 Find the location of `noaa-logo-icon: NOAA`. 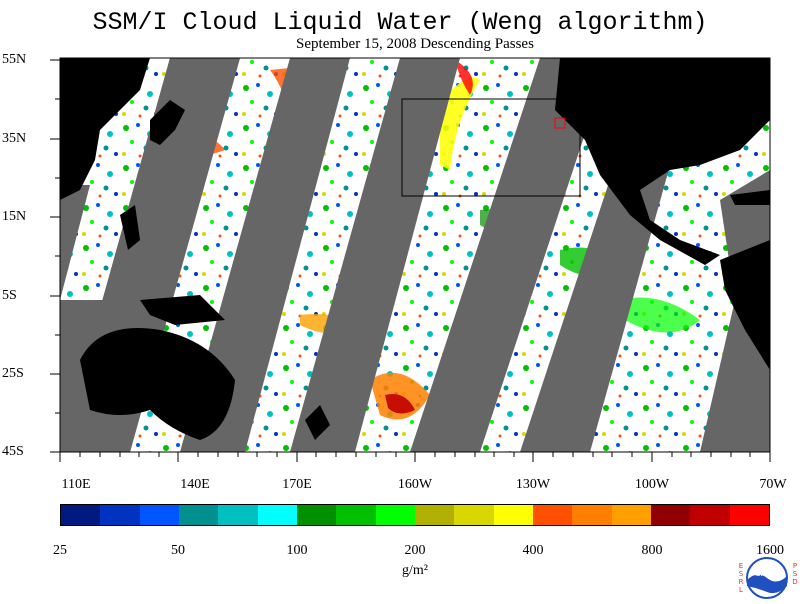

noaa-logo-icon: NOAA is located at coordinates (767, 578).